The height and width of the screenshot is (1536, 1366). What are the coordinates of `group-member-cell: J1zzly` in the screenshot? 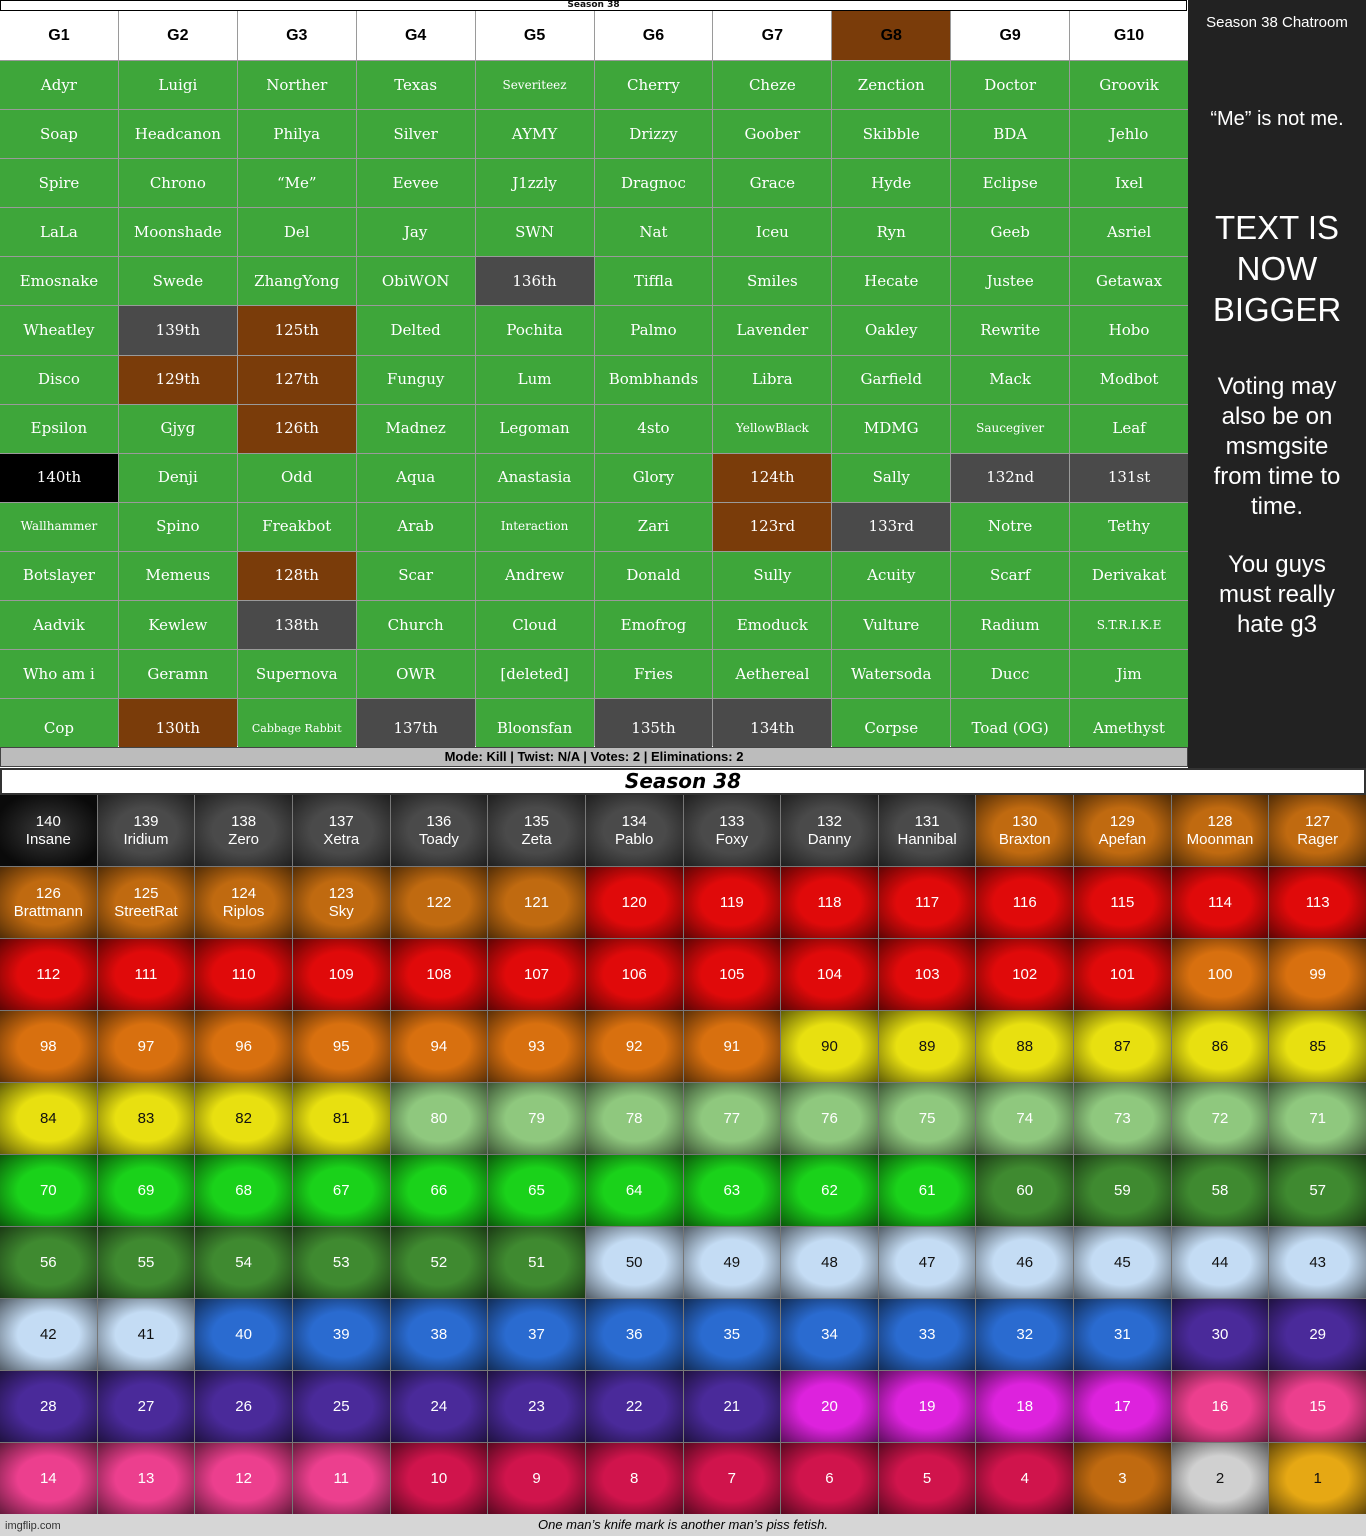 It's located at (534, 183).